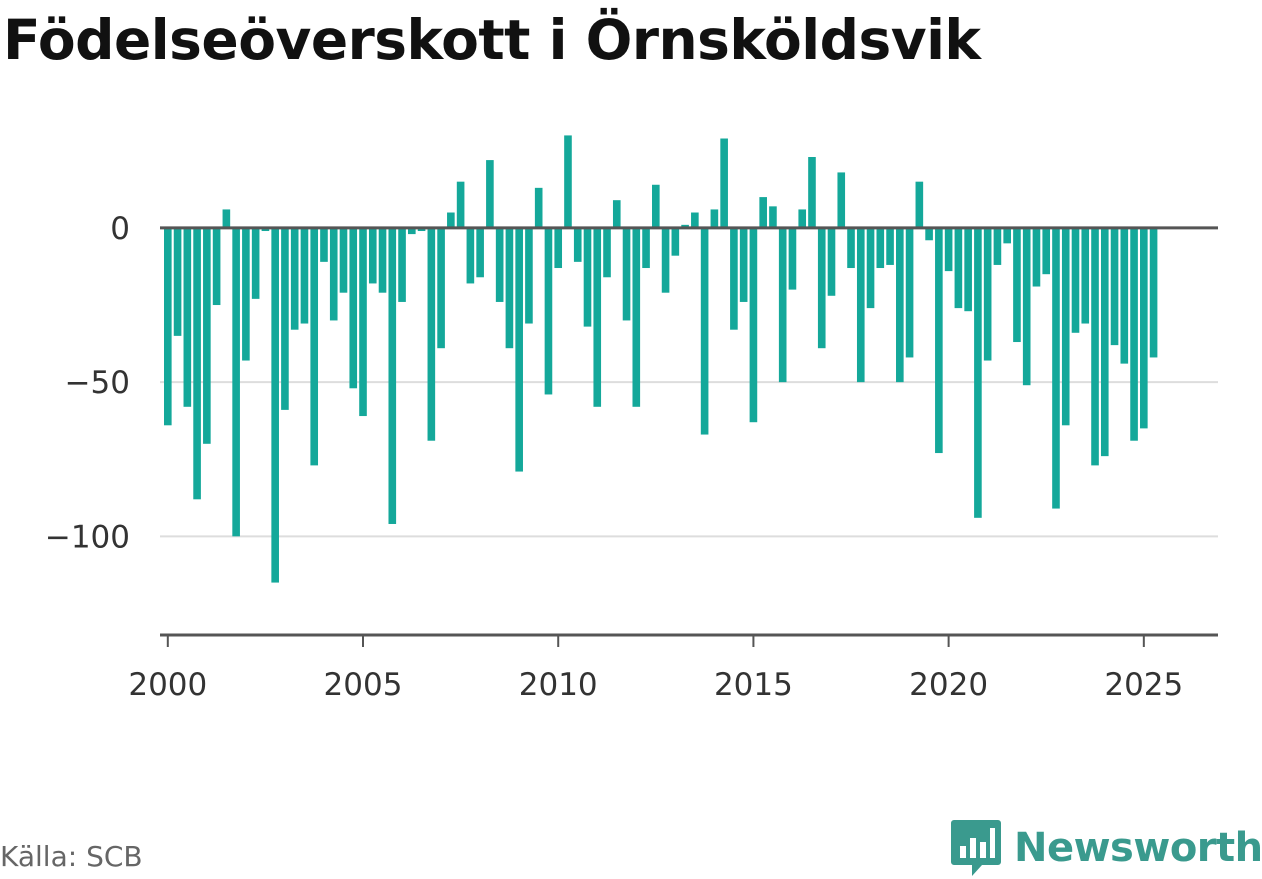  Describe the element at coordinates (120, 229) in the screenshot. I see `y-tick-label: 0` at that location.